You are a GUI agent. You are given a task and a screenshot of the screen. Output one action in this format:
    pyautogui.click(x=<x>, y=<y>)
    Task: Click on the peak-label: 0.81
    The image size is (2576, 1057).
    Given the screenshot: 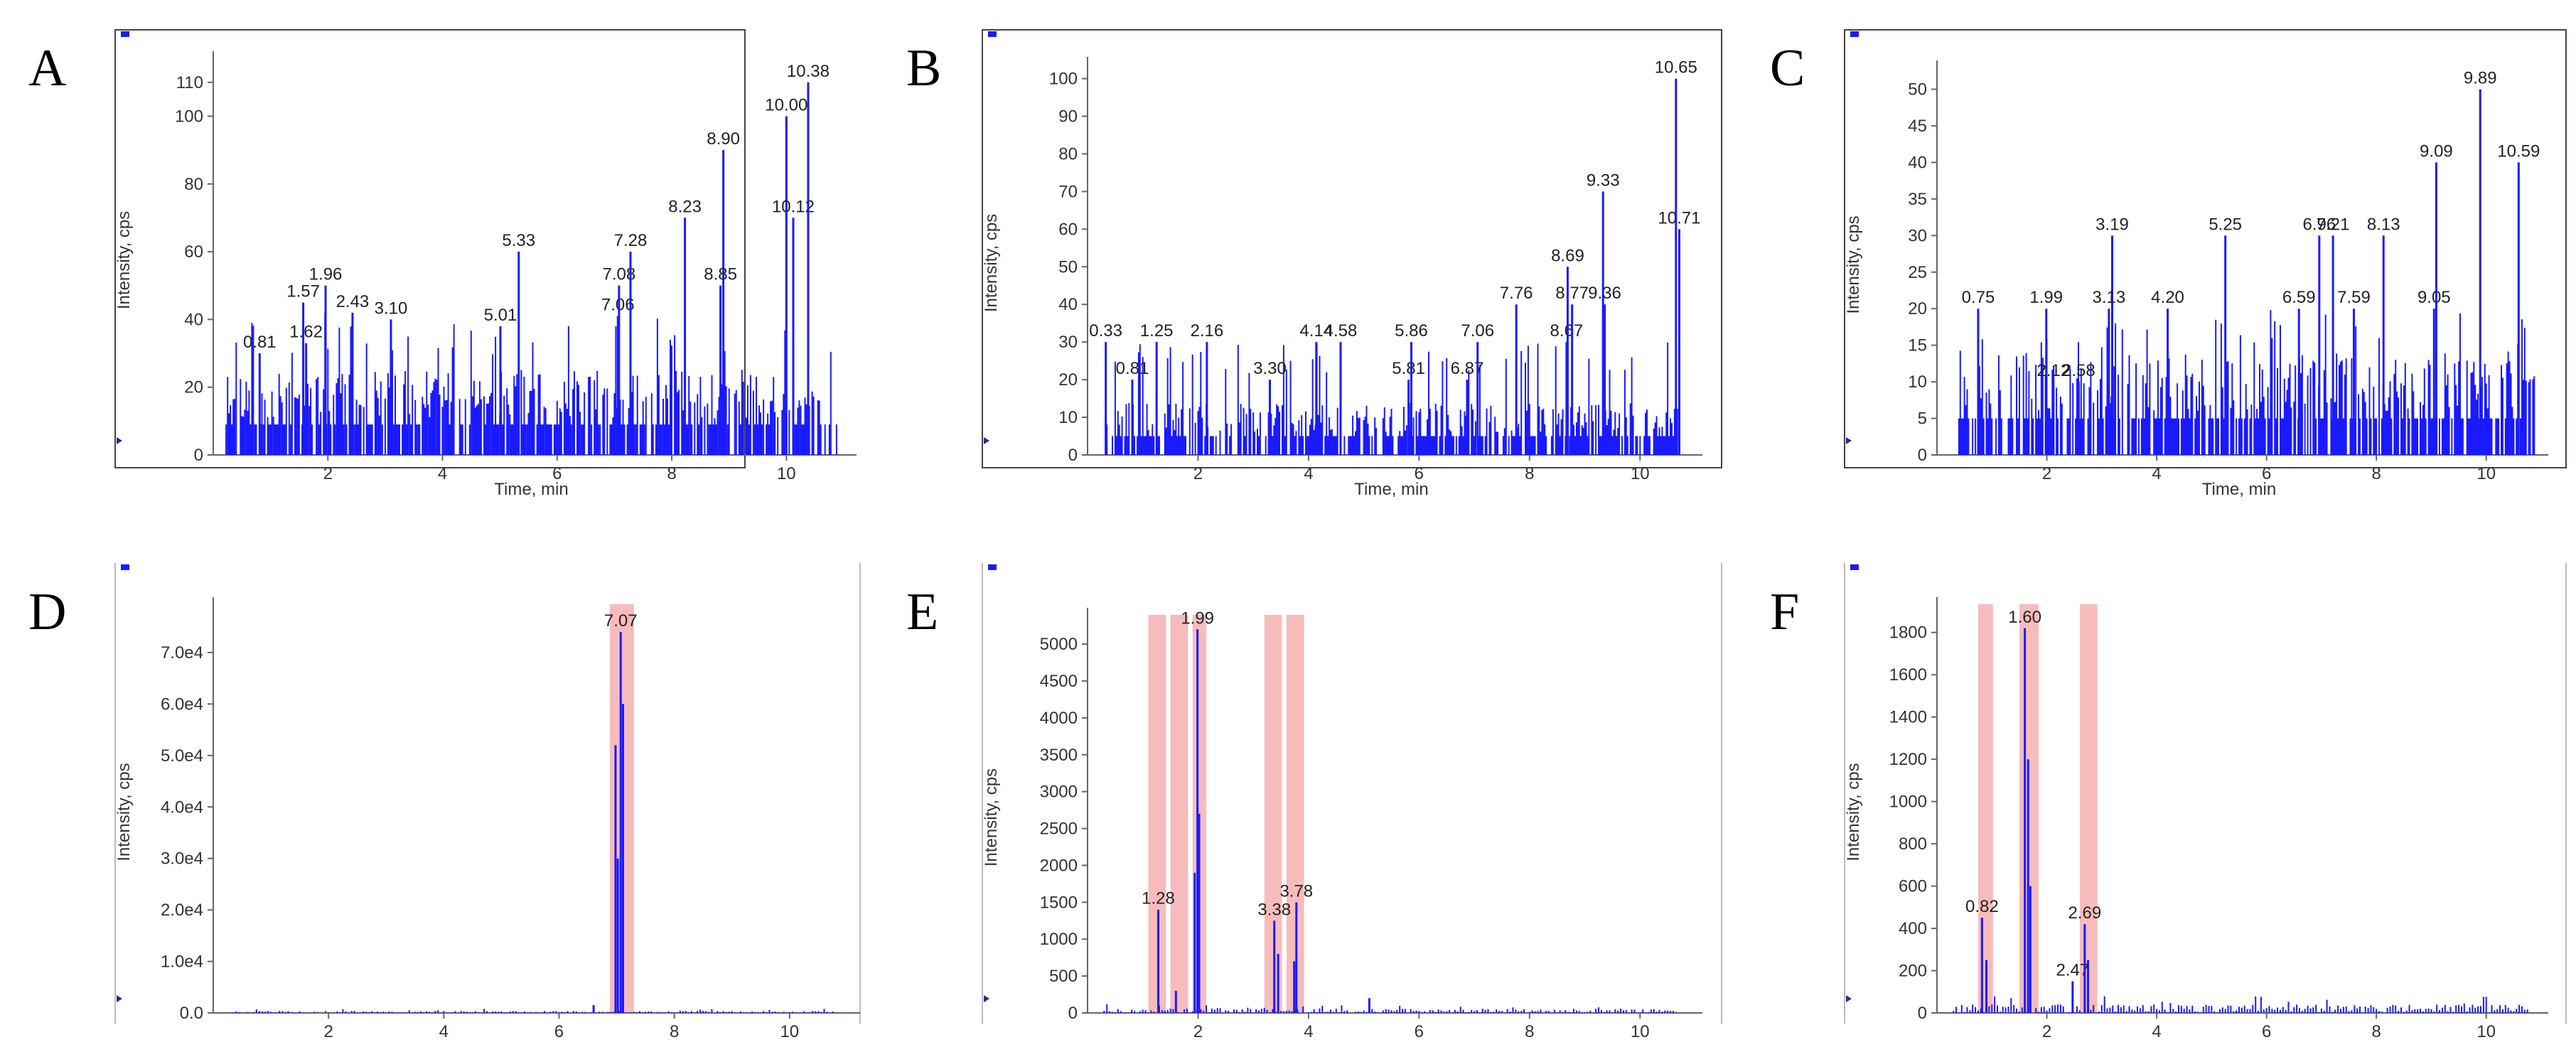 What is the action you would take?
    pyautogui.click(x=260, y=342)
    